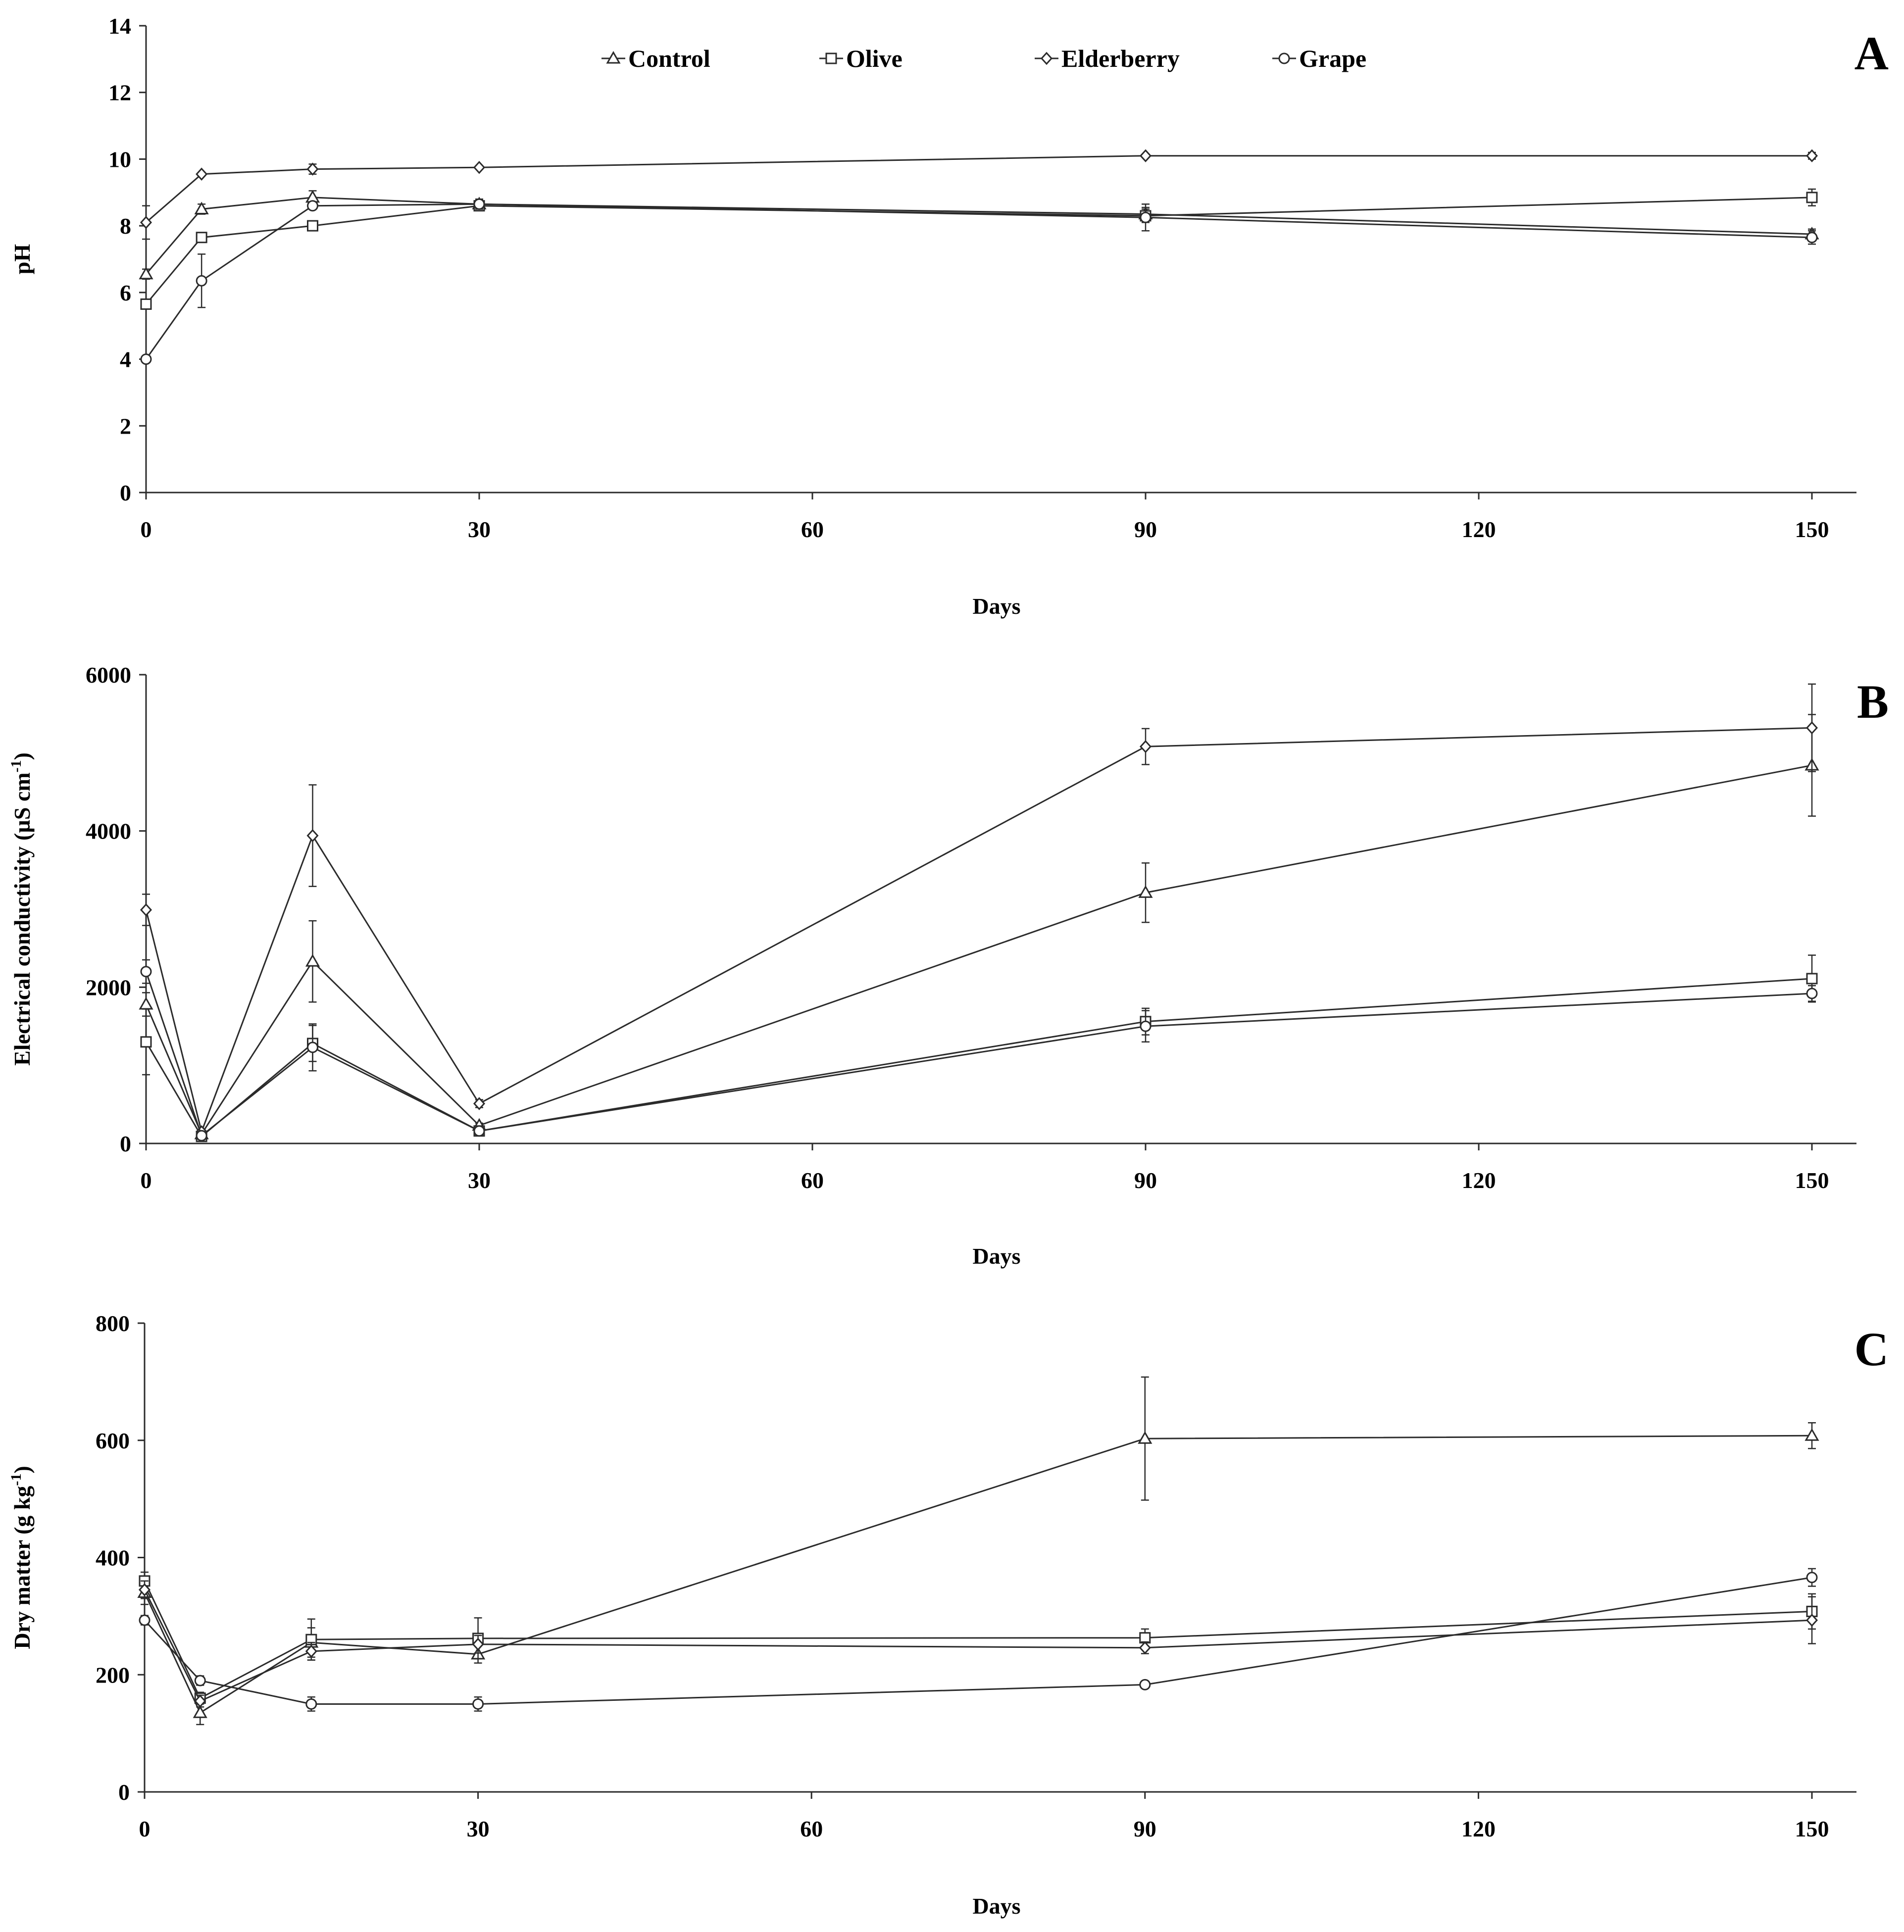 Image resolution: width=1904 pixels, height=1932 pixels. What do you see at coordinates (125, 226) in the screenshot?
I see `y-tick-label: 8` at bounding box center [125, 226].